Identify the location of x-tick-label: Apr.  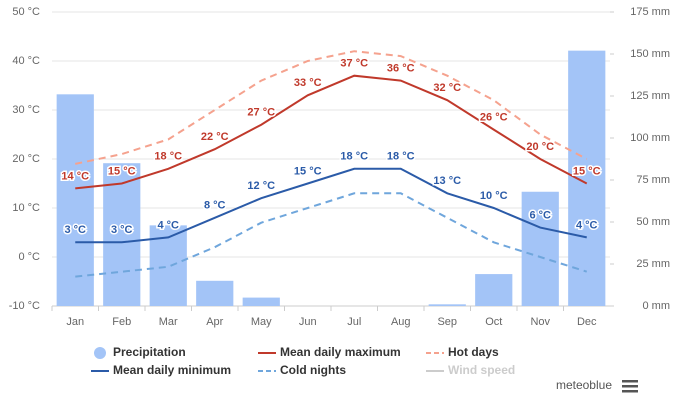
(214, 322).